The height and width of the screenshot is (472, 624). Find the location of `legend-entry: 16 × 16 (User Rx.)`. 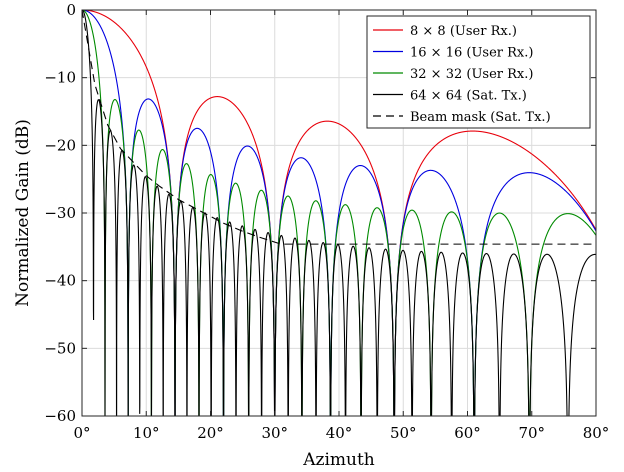

legend-entry: 16 × 16 (User Rx.) is located at coordinates (471, 53).